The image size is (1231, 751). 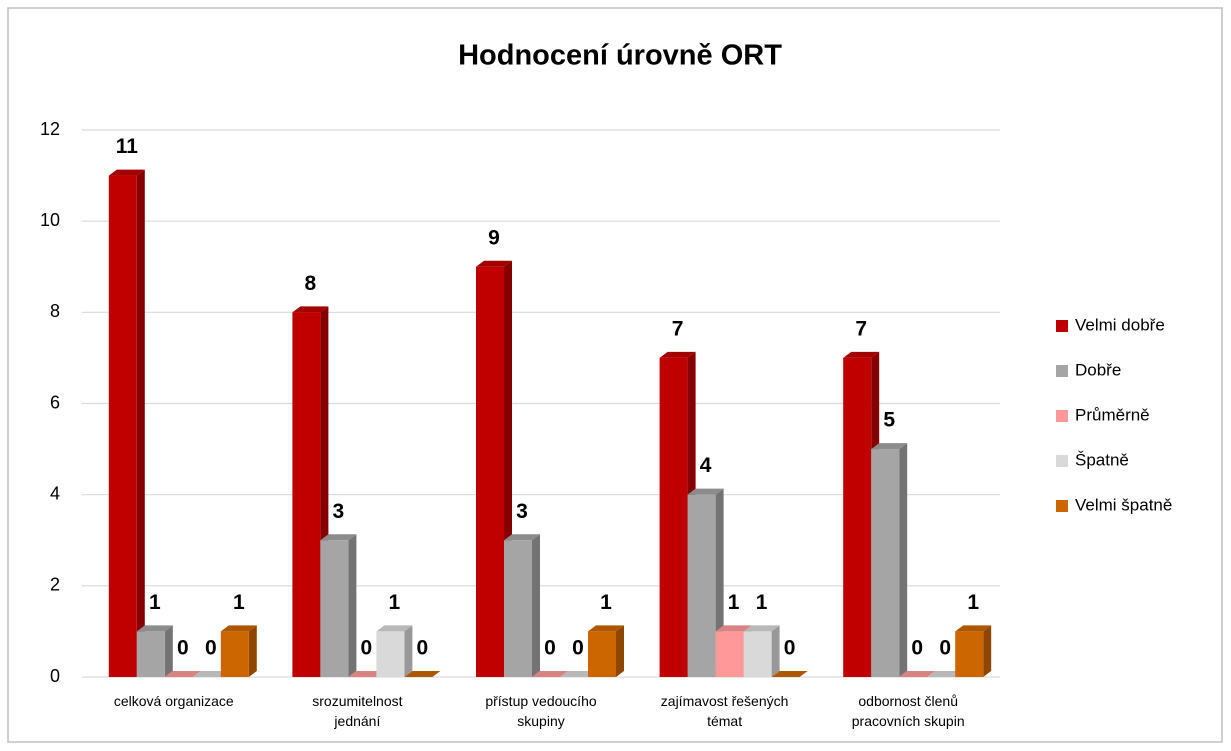 I want to click on x-tick-label: celková organizace, so click(x=174, y=701).